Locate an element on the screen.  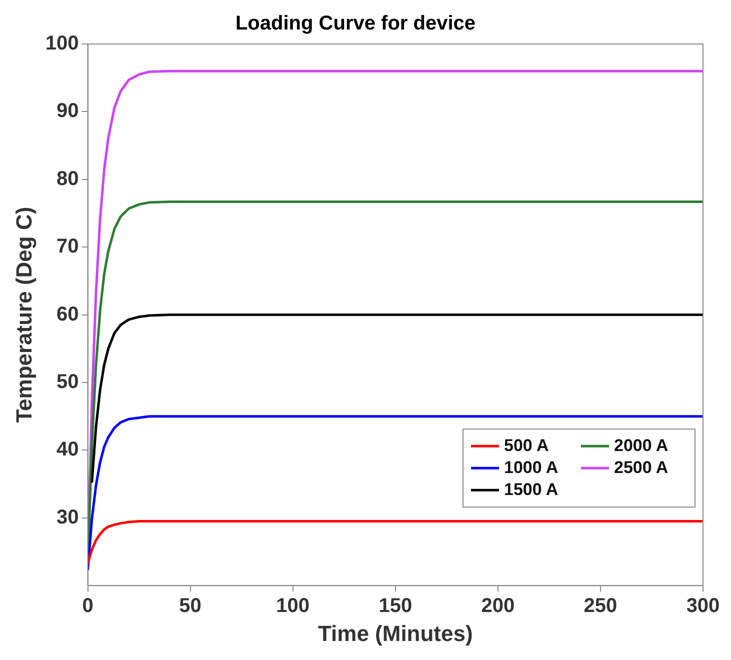
y-tick-label: 80 is located at coordinates (67, 179).